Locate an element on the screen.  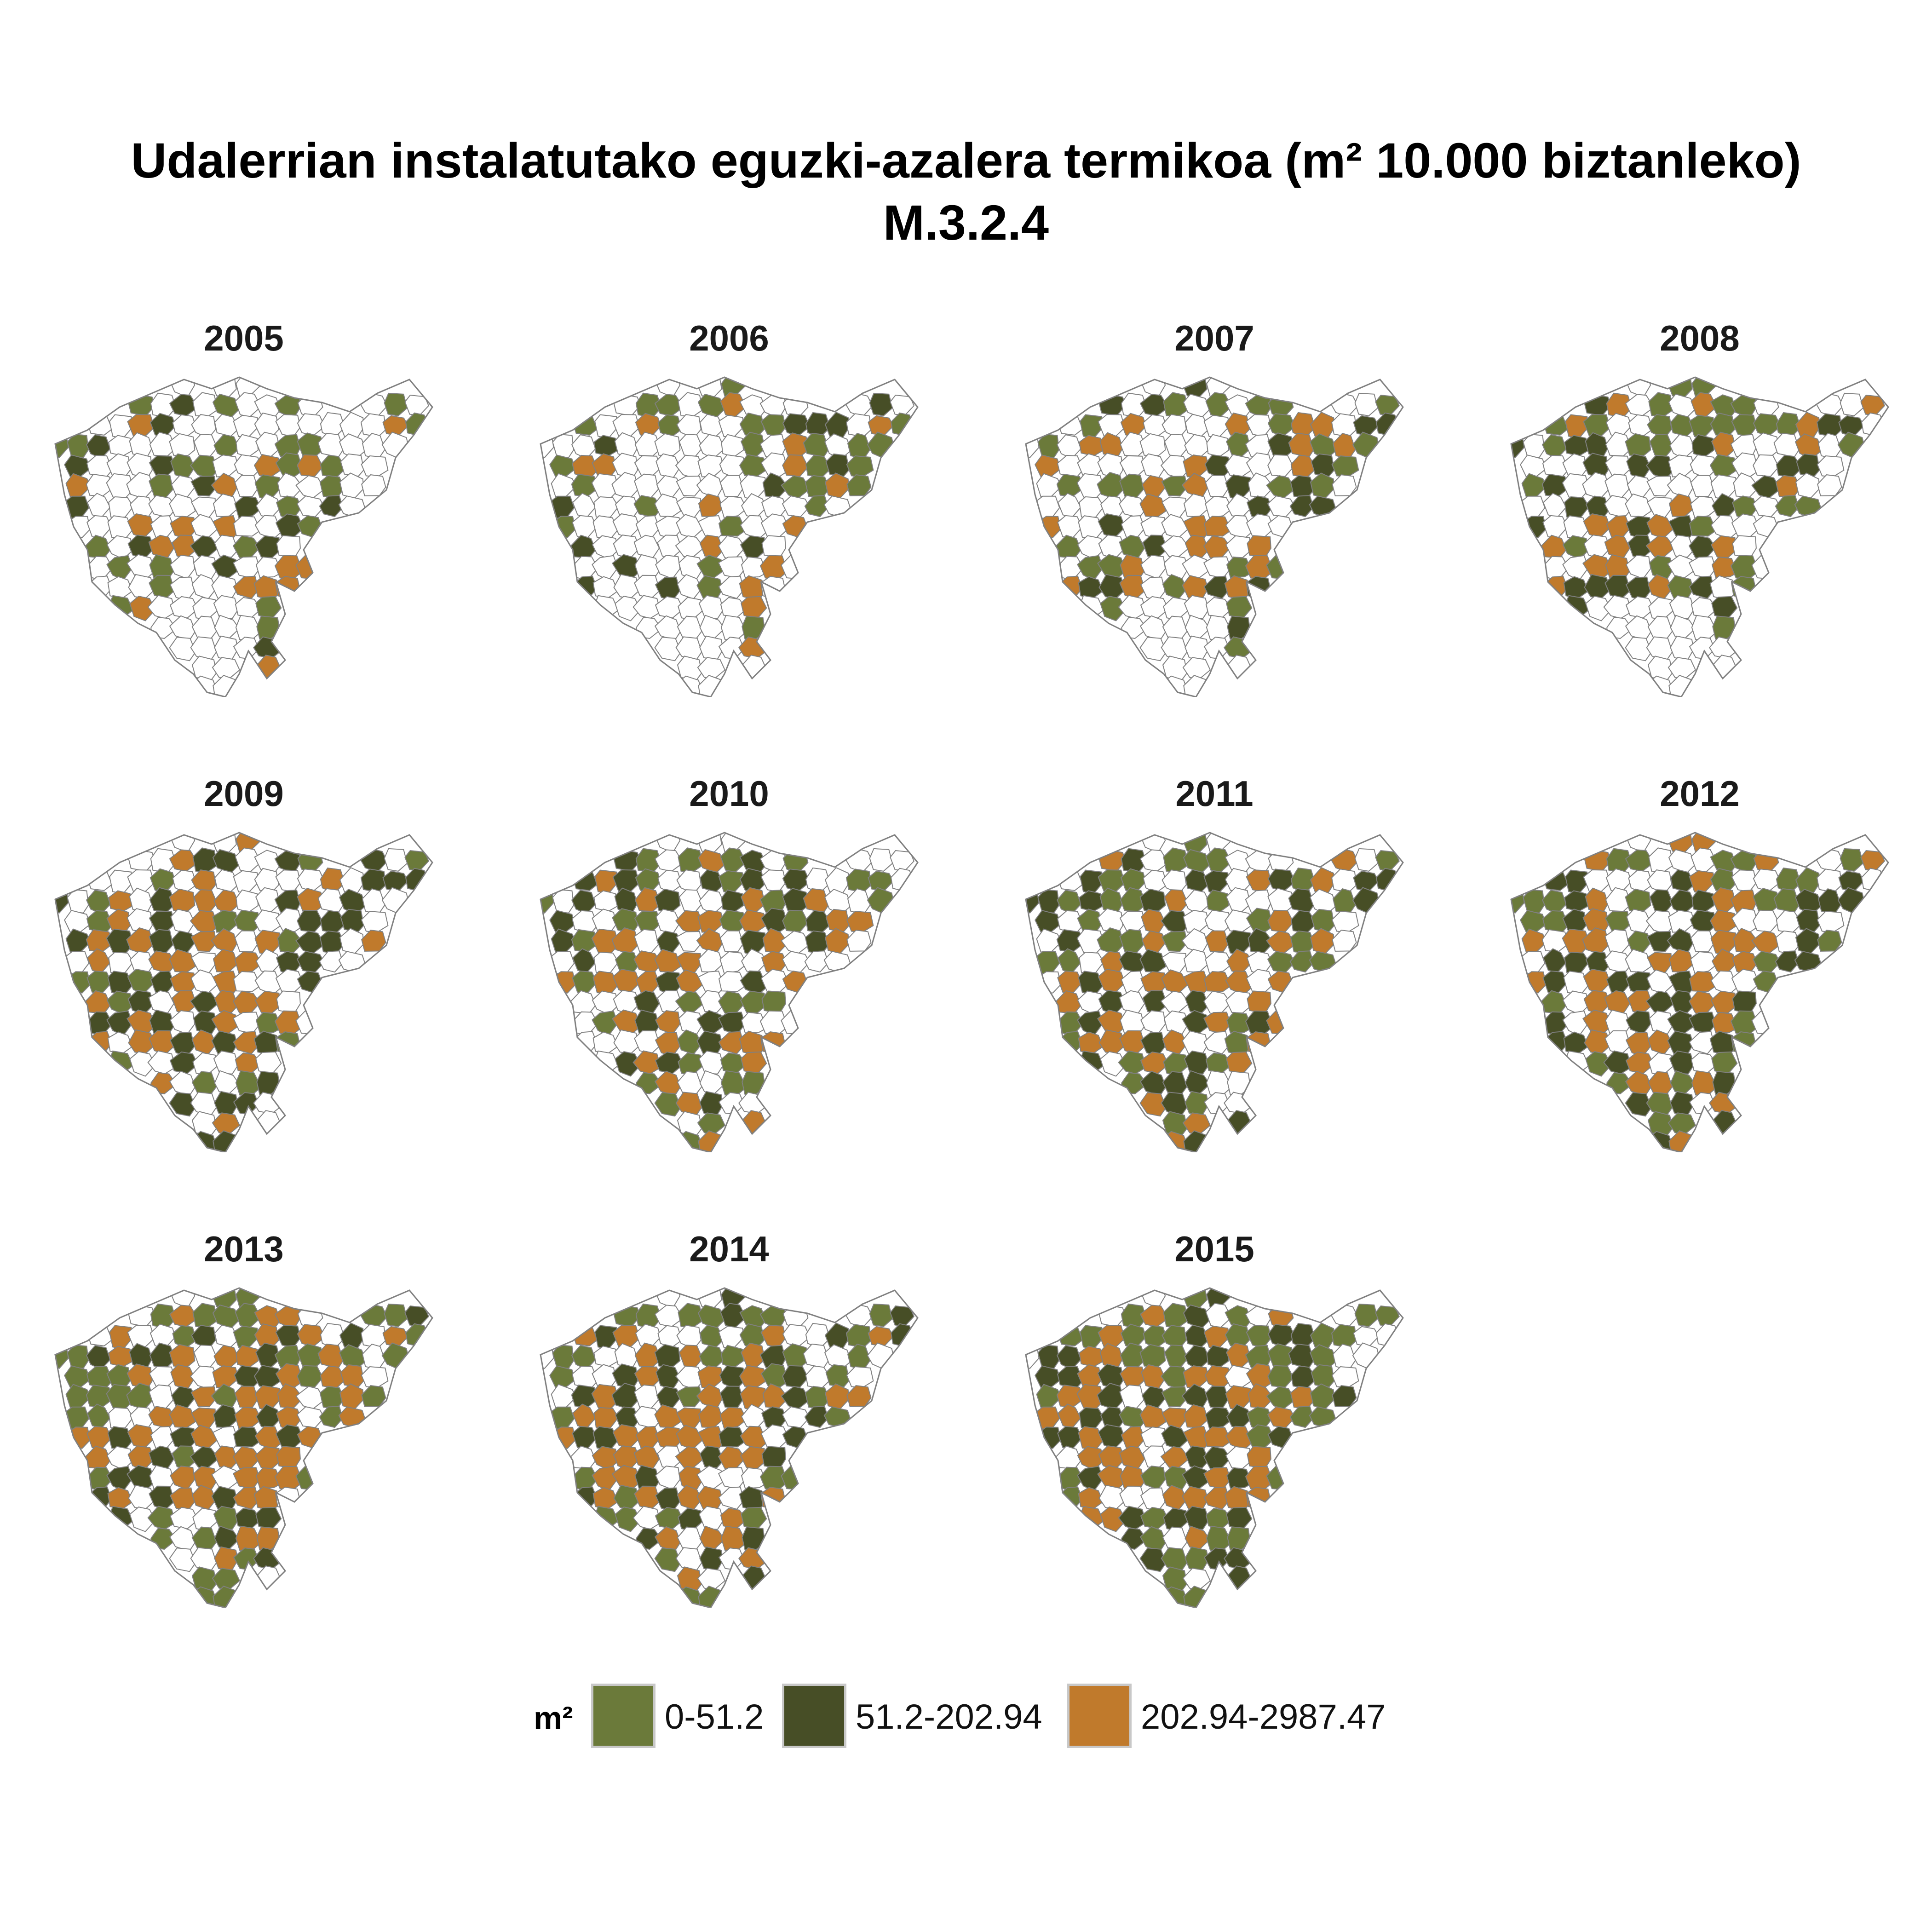
panel-year-label: 2011 is located at coordinates (1214, 793).